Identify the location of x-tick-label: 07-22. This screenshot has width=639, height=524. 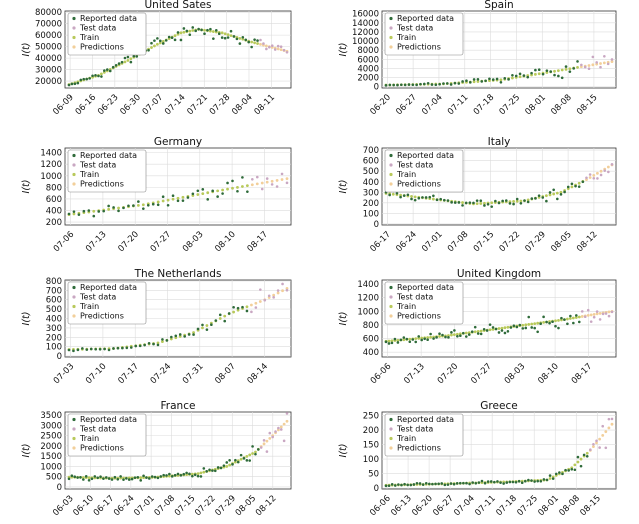
(205, 506).